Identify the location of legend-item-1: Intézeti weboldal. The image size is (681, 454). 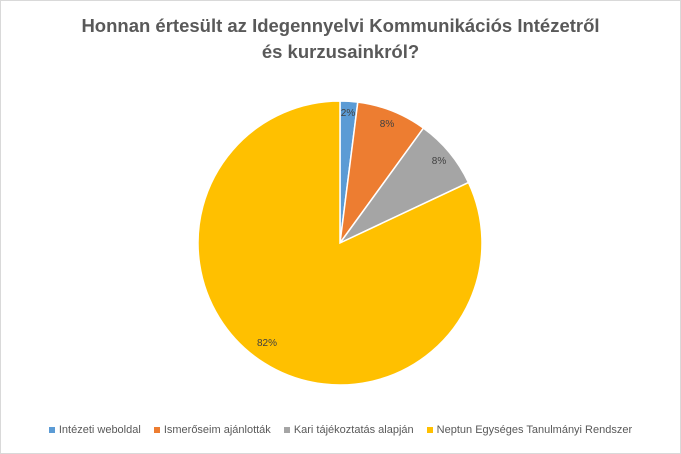
(94, 430).